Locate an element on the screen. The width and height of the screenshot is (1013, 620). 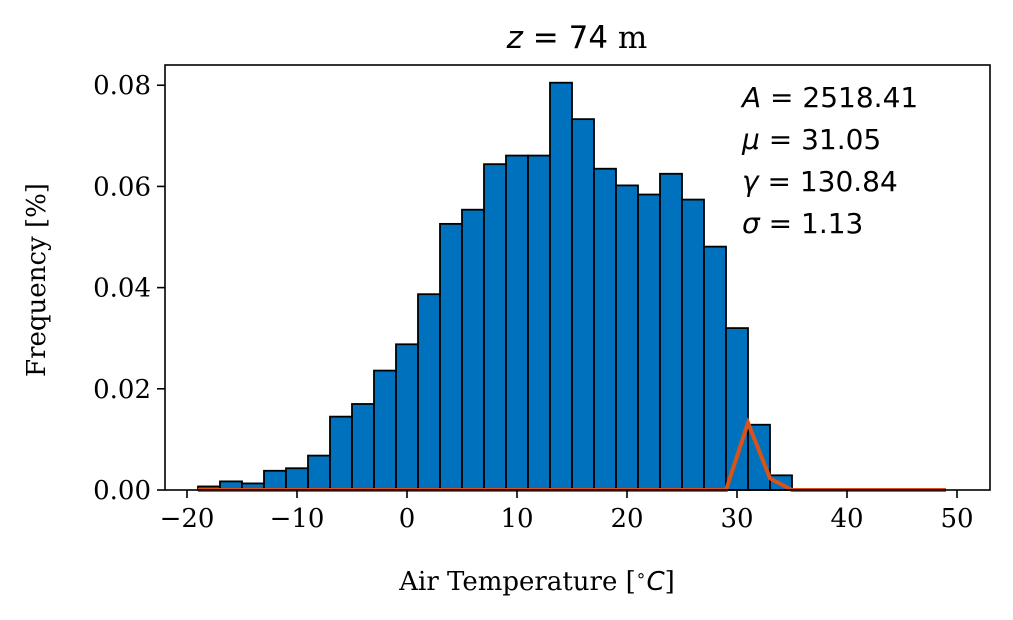
fit-parameter-value-1: = 31.05 is located at coordinates (820, 139).